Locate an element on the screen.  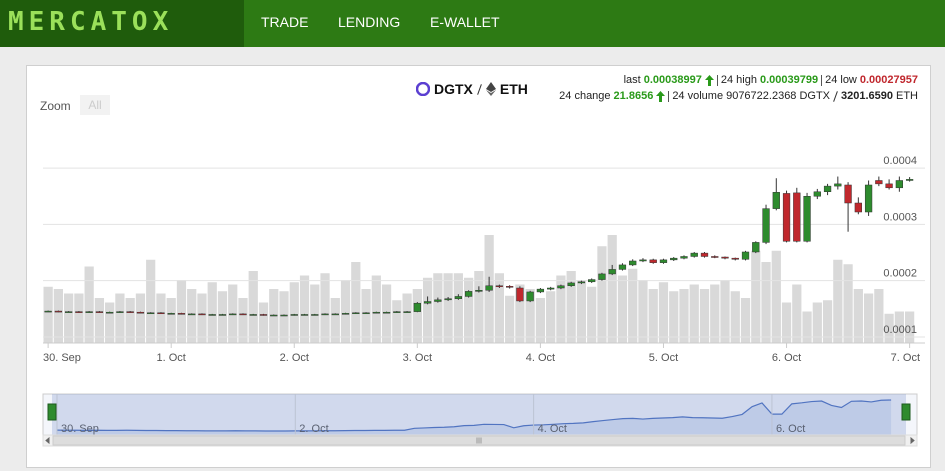
pair-title: DGTX ETH is located at coordinates (472, 89).